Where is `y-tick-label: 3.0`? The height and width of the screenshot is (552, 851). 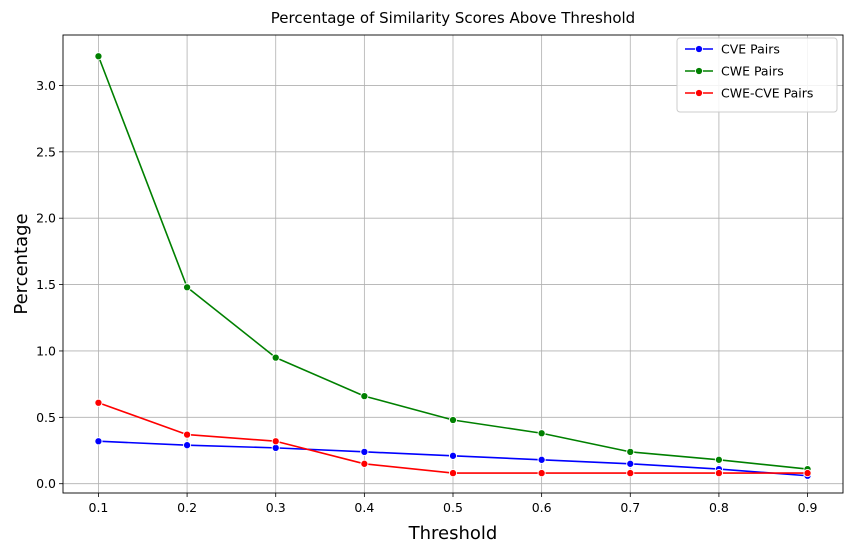
y-tick-label: 3.0 is located at coordinates (46, 85).